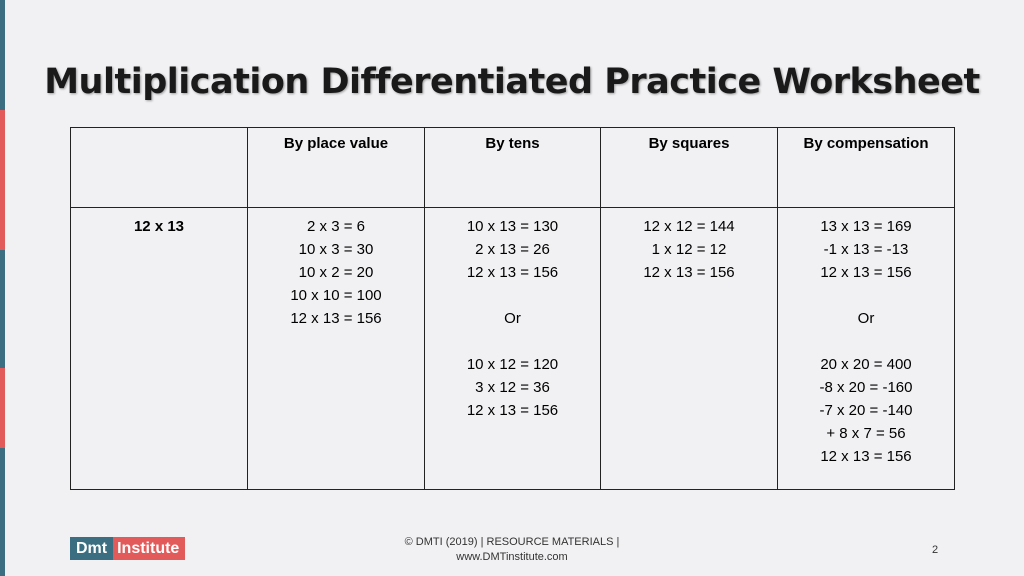 The image size is (1024, 576). I want to click on step-line: 2 x 3 = 6, so click(336, 226).